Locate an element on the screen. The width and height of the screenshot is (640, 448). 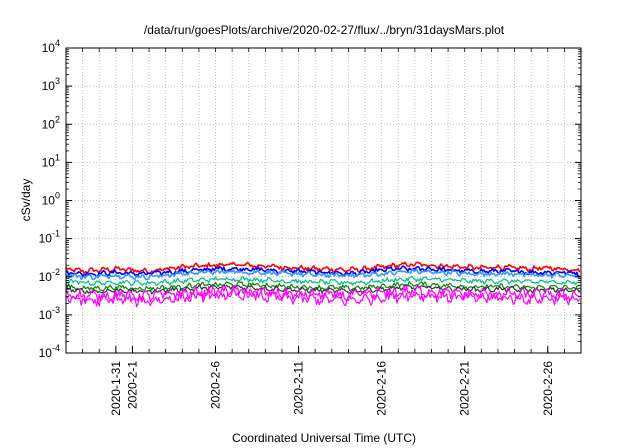
x-tick-label: 2020-2-1 is located at coordinates (132, 385).